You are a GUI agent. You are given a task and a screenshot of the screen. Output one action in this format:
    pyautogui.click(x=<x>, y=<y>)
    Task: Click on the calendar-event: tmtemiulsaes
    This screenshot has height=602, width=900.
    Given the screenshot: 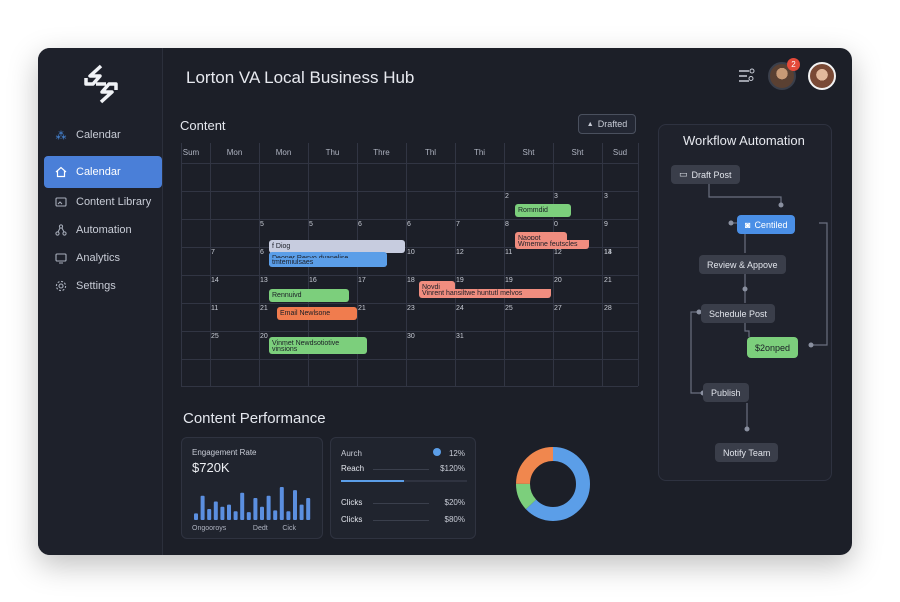 What is the action you would take?
    pyautogui.click(x=328, y=262)
    